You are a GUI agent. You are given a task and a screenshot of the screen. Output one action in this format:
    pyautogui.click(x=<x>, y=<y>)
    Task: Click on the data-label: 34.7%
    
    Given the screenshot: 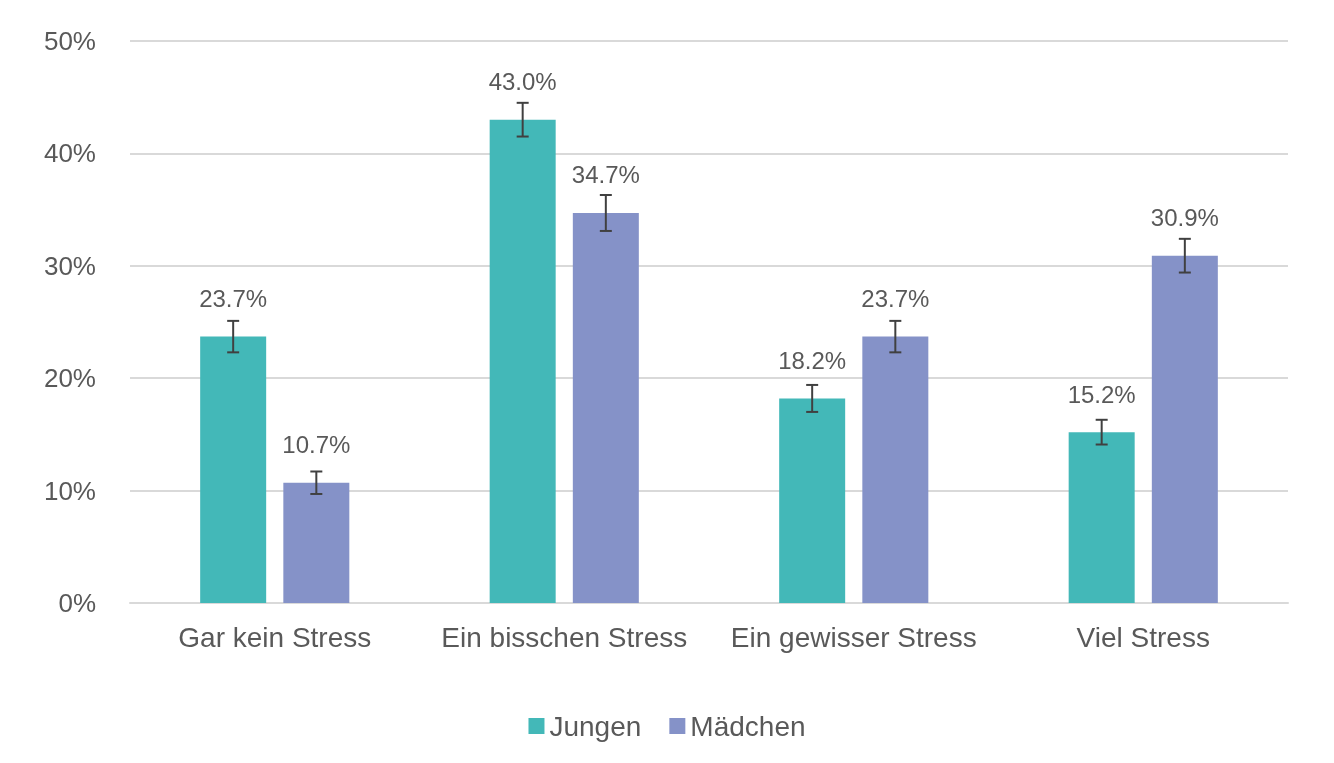 What is the action you would take?
    pyautogui.click(x=605, y=175)
    